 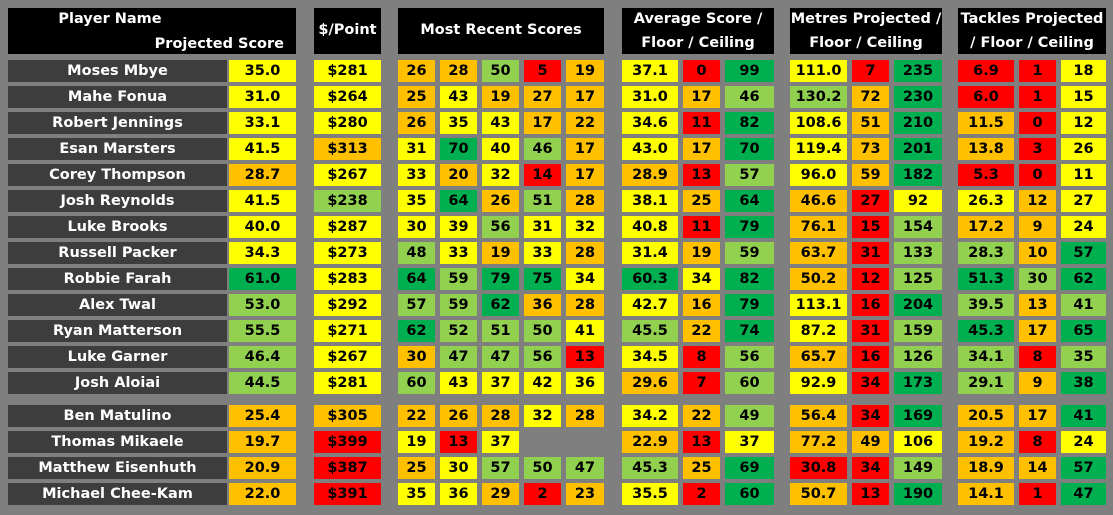 What do you see at coordinates (117, 416) in the screenshot?
I see `player-name-cell: Ben Matulino` at bounding box center [117, 416].